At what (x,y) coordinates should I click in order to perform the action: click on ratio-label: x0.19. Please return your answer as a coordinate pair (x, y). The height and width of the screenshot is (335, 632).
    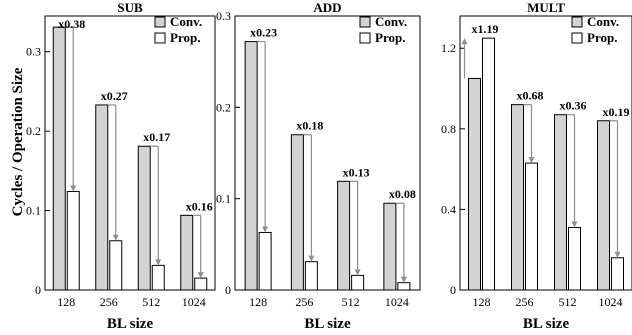
    Looking at the image, I should click on (616, 112).